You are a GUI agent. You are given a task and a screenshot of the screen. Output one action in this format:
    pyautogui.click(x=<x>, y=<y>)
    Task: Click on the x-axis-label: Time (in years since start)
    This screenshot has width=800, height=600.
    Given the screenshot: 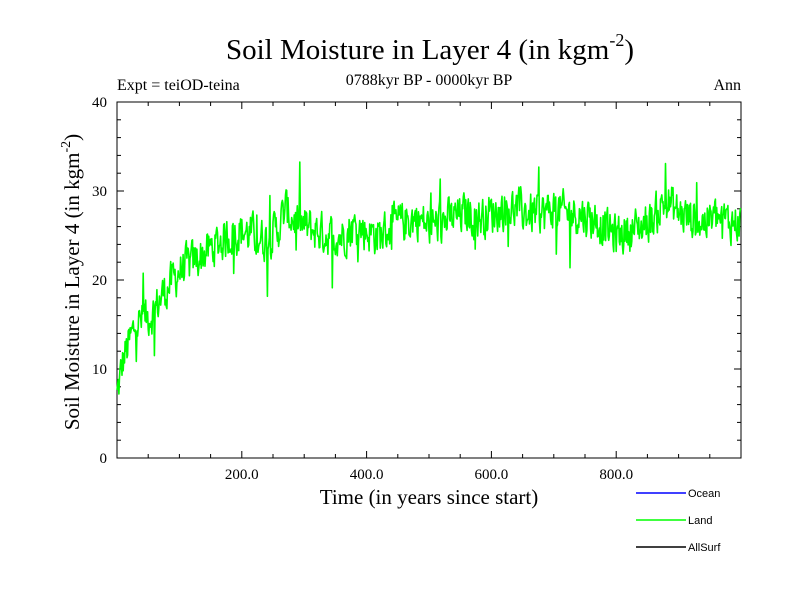 What is the action you would take?
    pyautogui.click(x=429, y=497)
    